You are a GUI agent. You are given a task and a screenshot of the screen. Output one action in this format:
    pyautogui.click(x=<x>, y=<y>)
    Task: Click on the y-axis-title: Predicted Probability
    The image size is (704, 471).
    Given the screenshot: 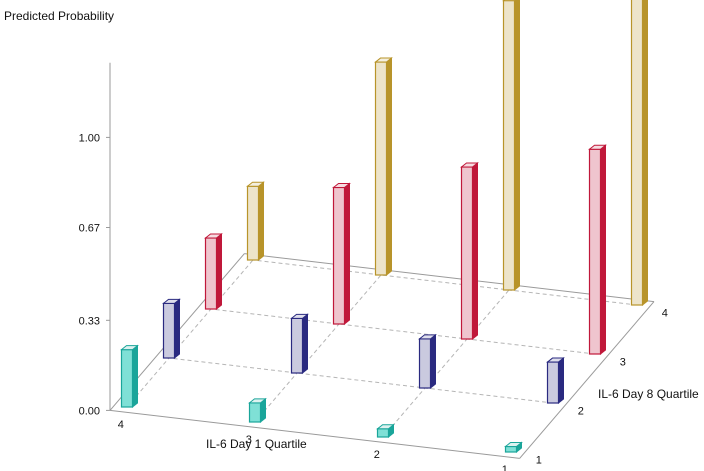 What is the action you would take?
    pyautogui.click(x=59, y=16)
    